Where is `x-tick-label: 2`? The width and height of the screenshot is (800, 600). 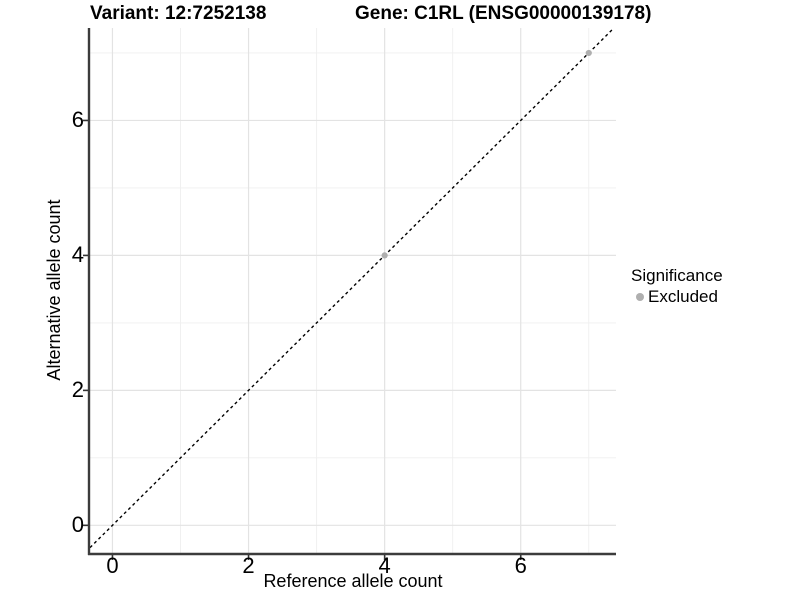 x-tick-label: 2 is located at coordinates (248, 565).